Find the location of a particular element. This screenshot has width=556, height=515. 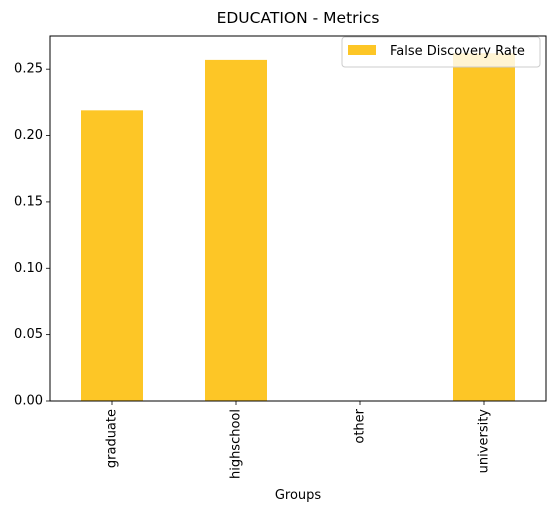

legend: False Discovery Rate is located at coordinates (441, 52).